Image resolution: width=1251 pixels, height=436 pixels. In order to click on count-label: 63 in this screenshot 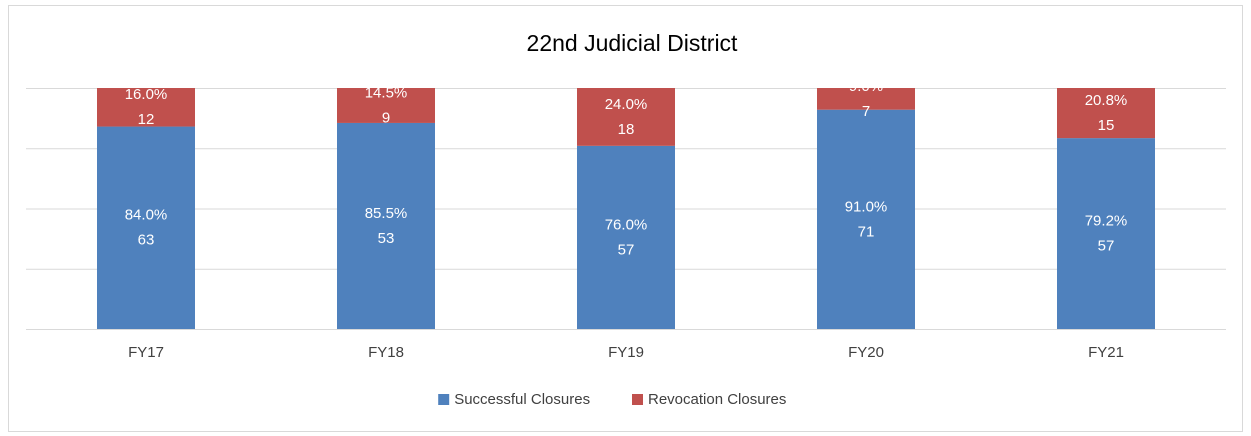, I will do `click(146, 240)`.